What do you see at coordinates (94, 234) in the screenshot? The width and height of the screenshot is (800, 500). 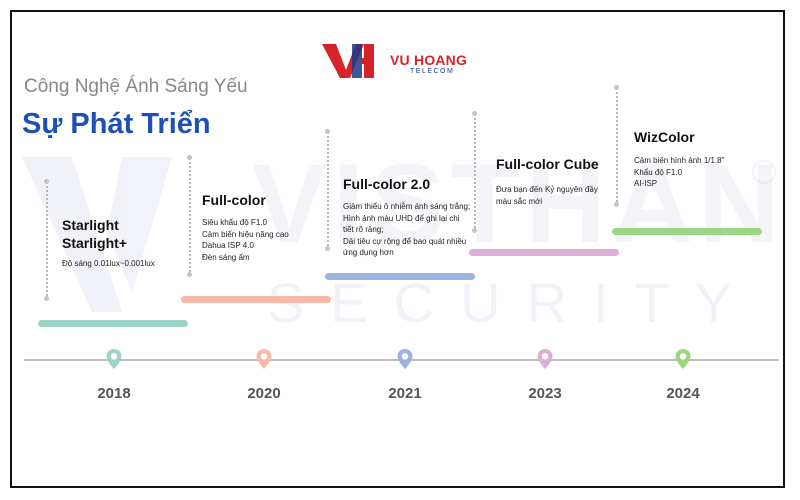 I see `milestone-heading-2018: Starlight Starlight+` at bounding box center [94, 234].